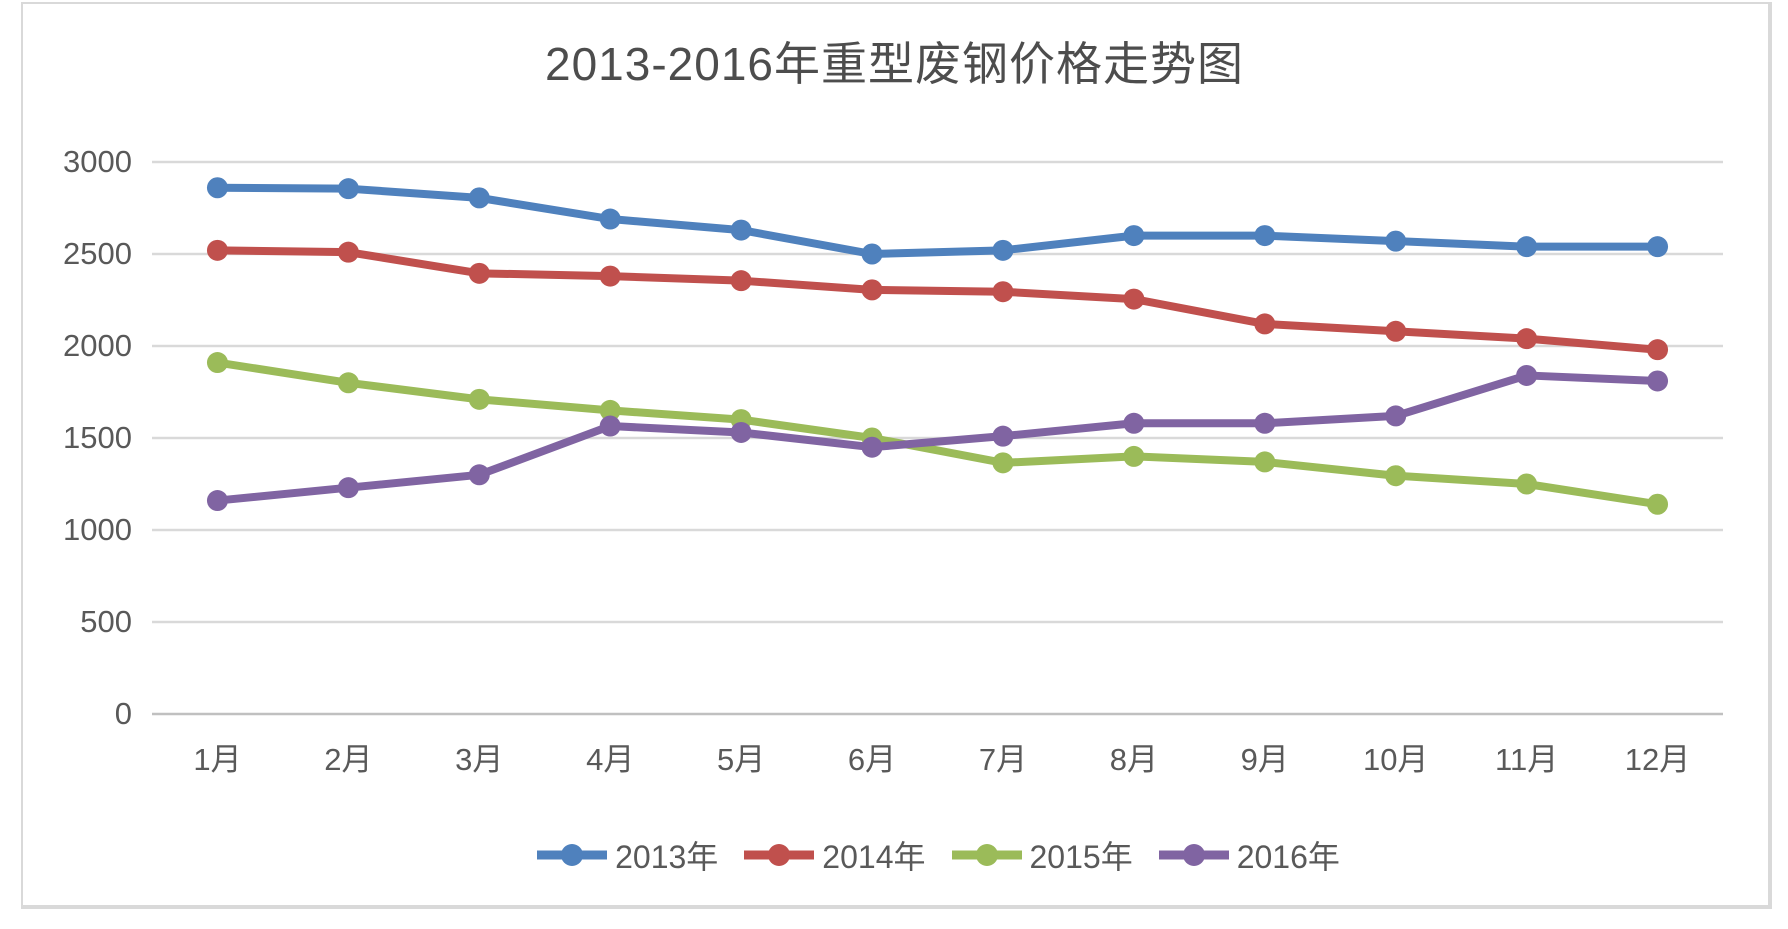 Image resolution: width=1788 pixels, height=929 pixels. What do you see at coordinates (1527, 375) in the screenshot?
I see `data-marker-2016年-11月` at bounding box center [1527, 375].